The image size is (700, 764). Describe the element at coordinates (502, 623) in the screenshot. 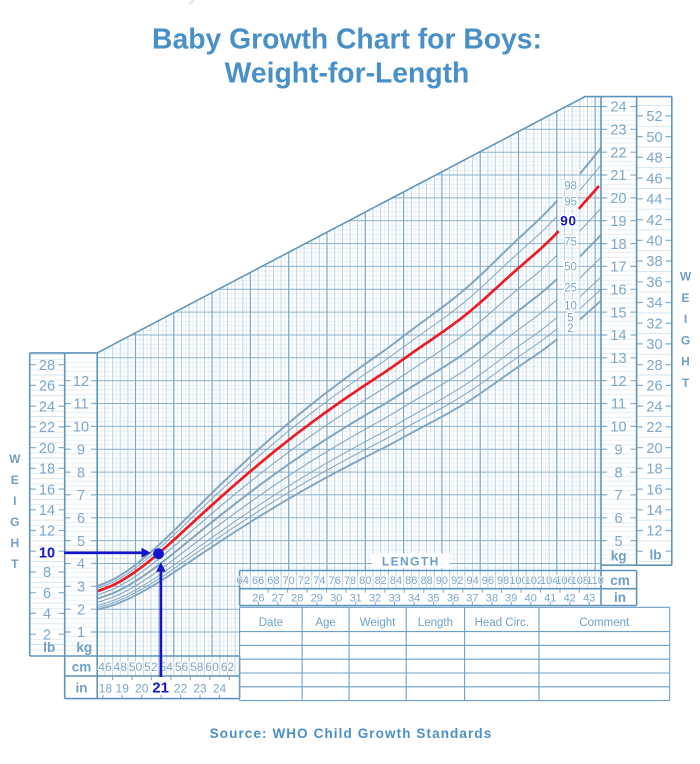

I see `svg-text: Head Circ.` at that location.